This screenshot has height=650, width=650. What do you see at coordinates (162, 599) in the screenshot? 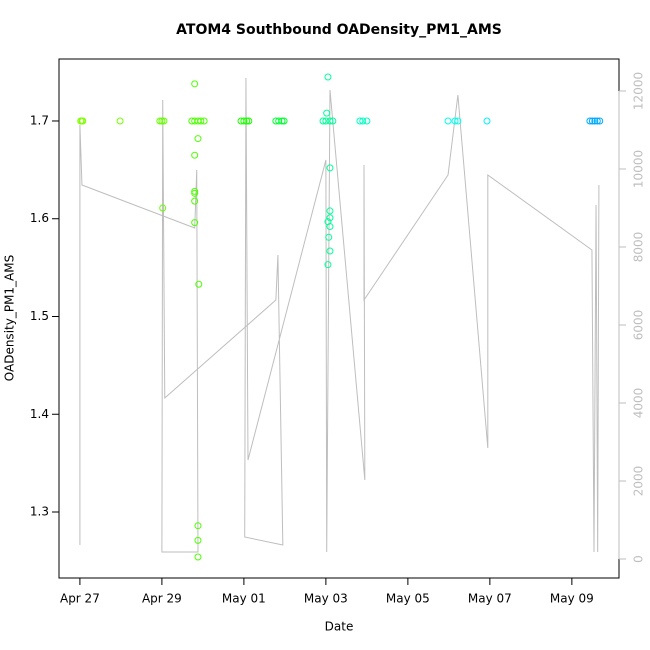
I see `x-tick-label: Apr 29` at bounding box center [162, 599].